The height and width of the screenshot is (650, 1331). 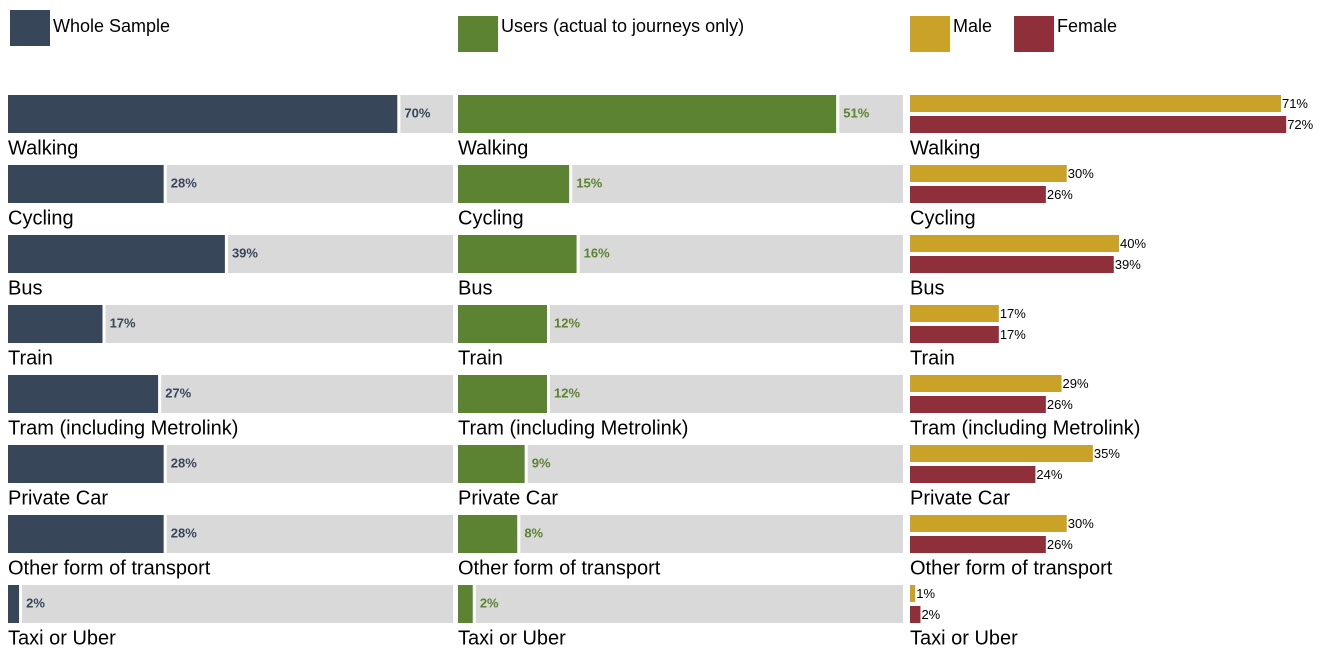 I want to click on value-label: 51%, so click(x=856, y=112).